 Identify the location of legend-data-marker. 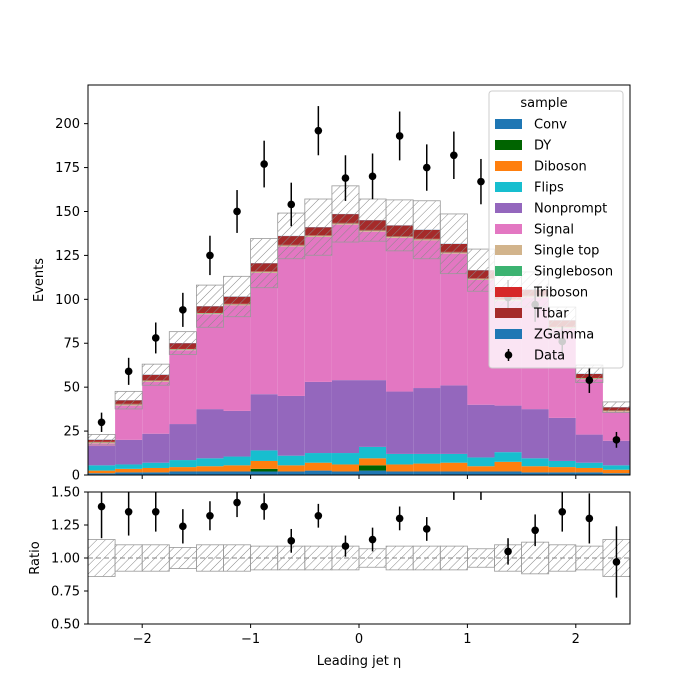
(508, 355).